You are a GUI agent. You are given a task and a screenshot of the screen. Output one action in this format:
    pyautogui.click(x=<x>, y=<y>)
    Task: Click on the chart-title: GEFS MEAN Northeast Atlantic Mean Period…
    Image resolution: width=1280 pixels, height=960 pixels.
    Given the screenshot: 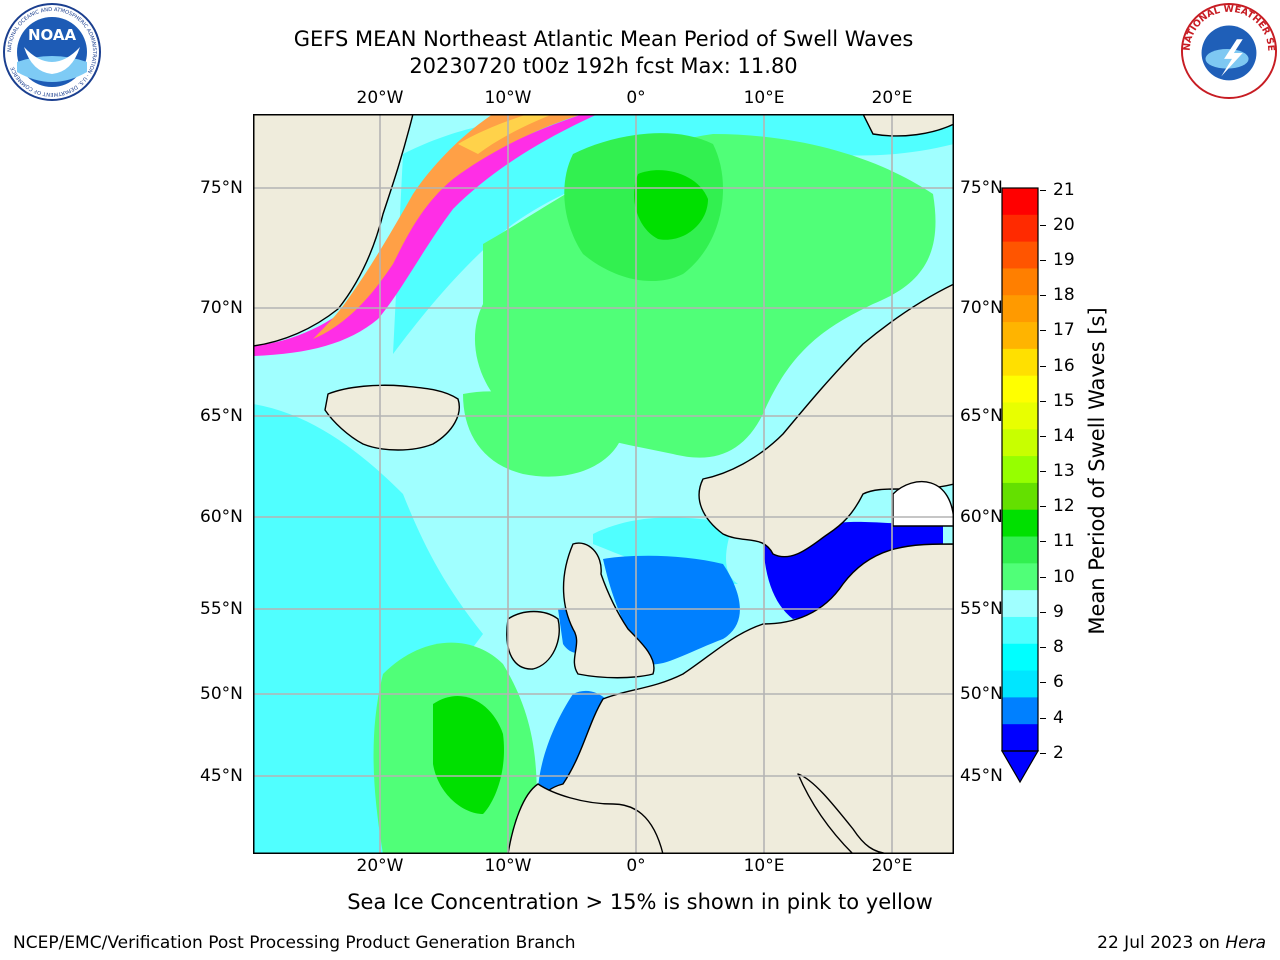 What is the action you would take?
    pyautogui.click(x=603, y=39)
    